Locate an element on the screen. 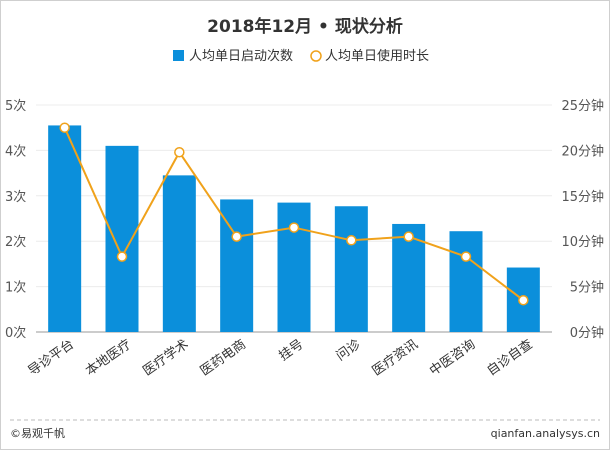  y-left-tick-label: 2次 is located at coordinates (15, 242).